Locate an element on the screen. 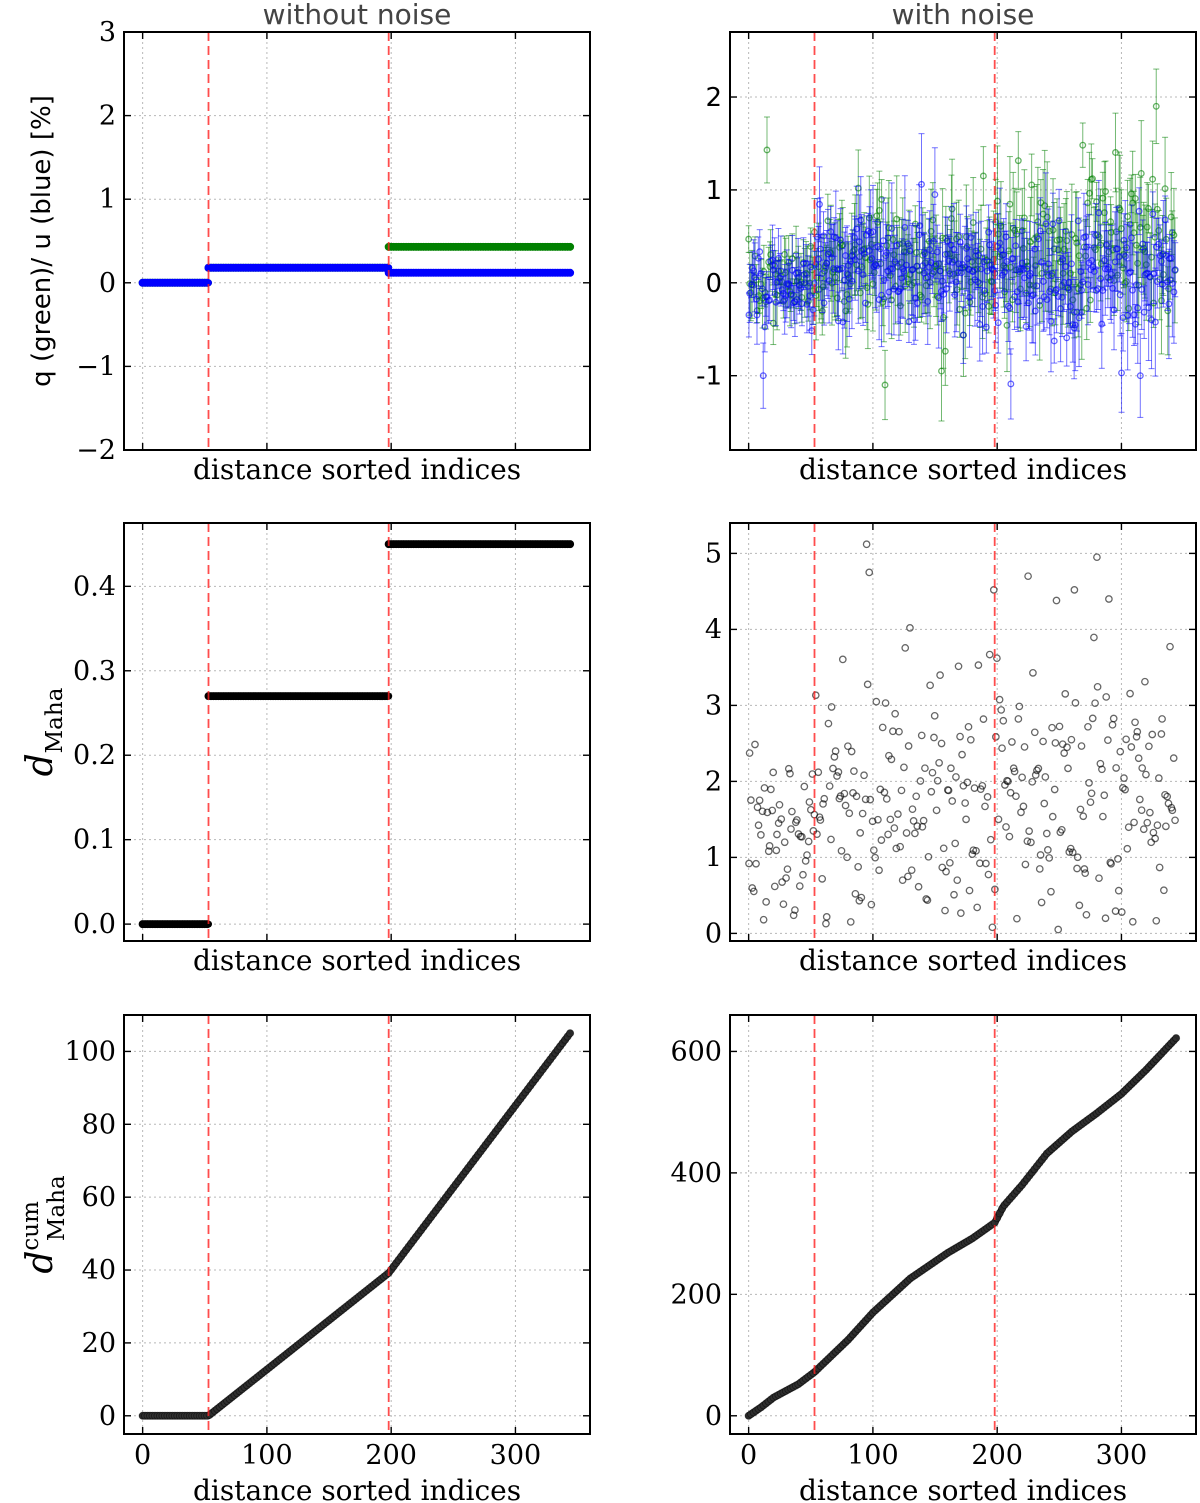 The height and width of the screenshot is (1503, 1200). y-tick-label: −2 is located at coordinates (96, 450).